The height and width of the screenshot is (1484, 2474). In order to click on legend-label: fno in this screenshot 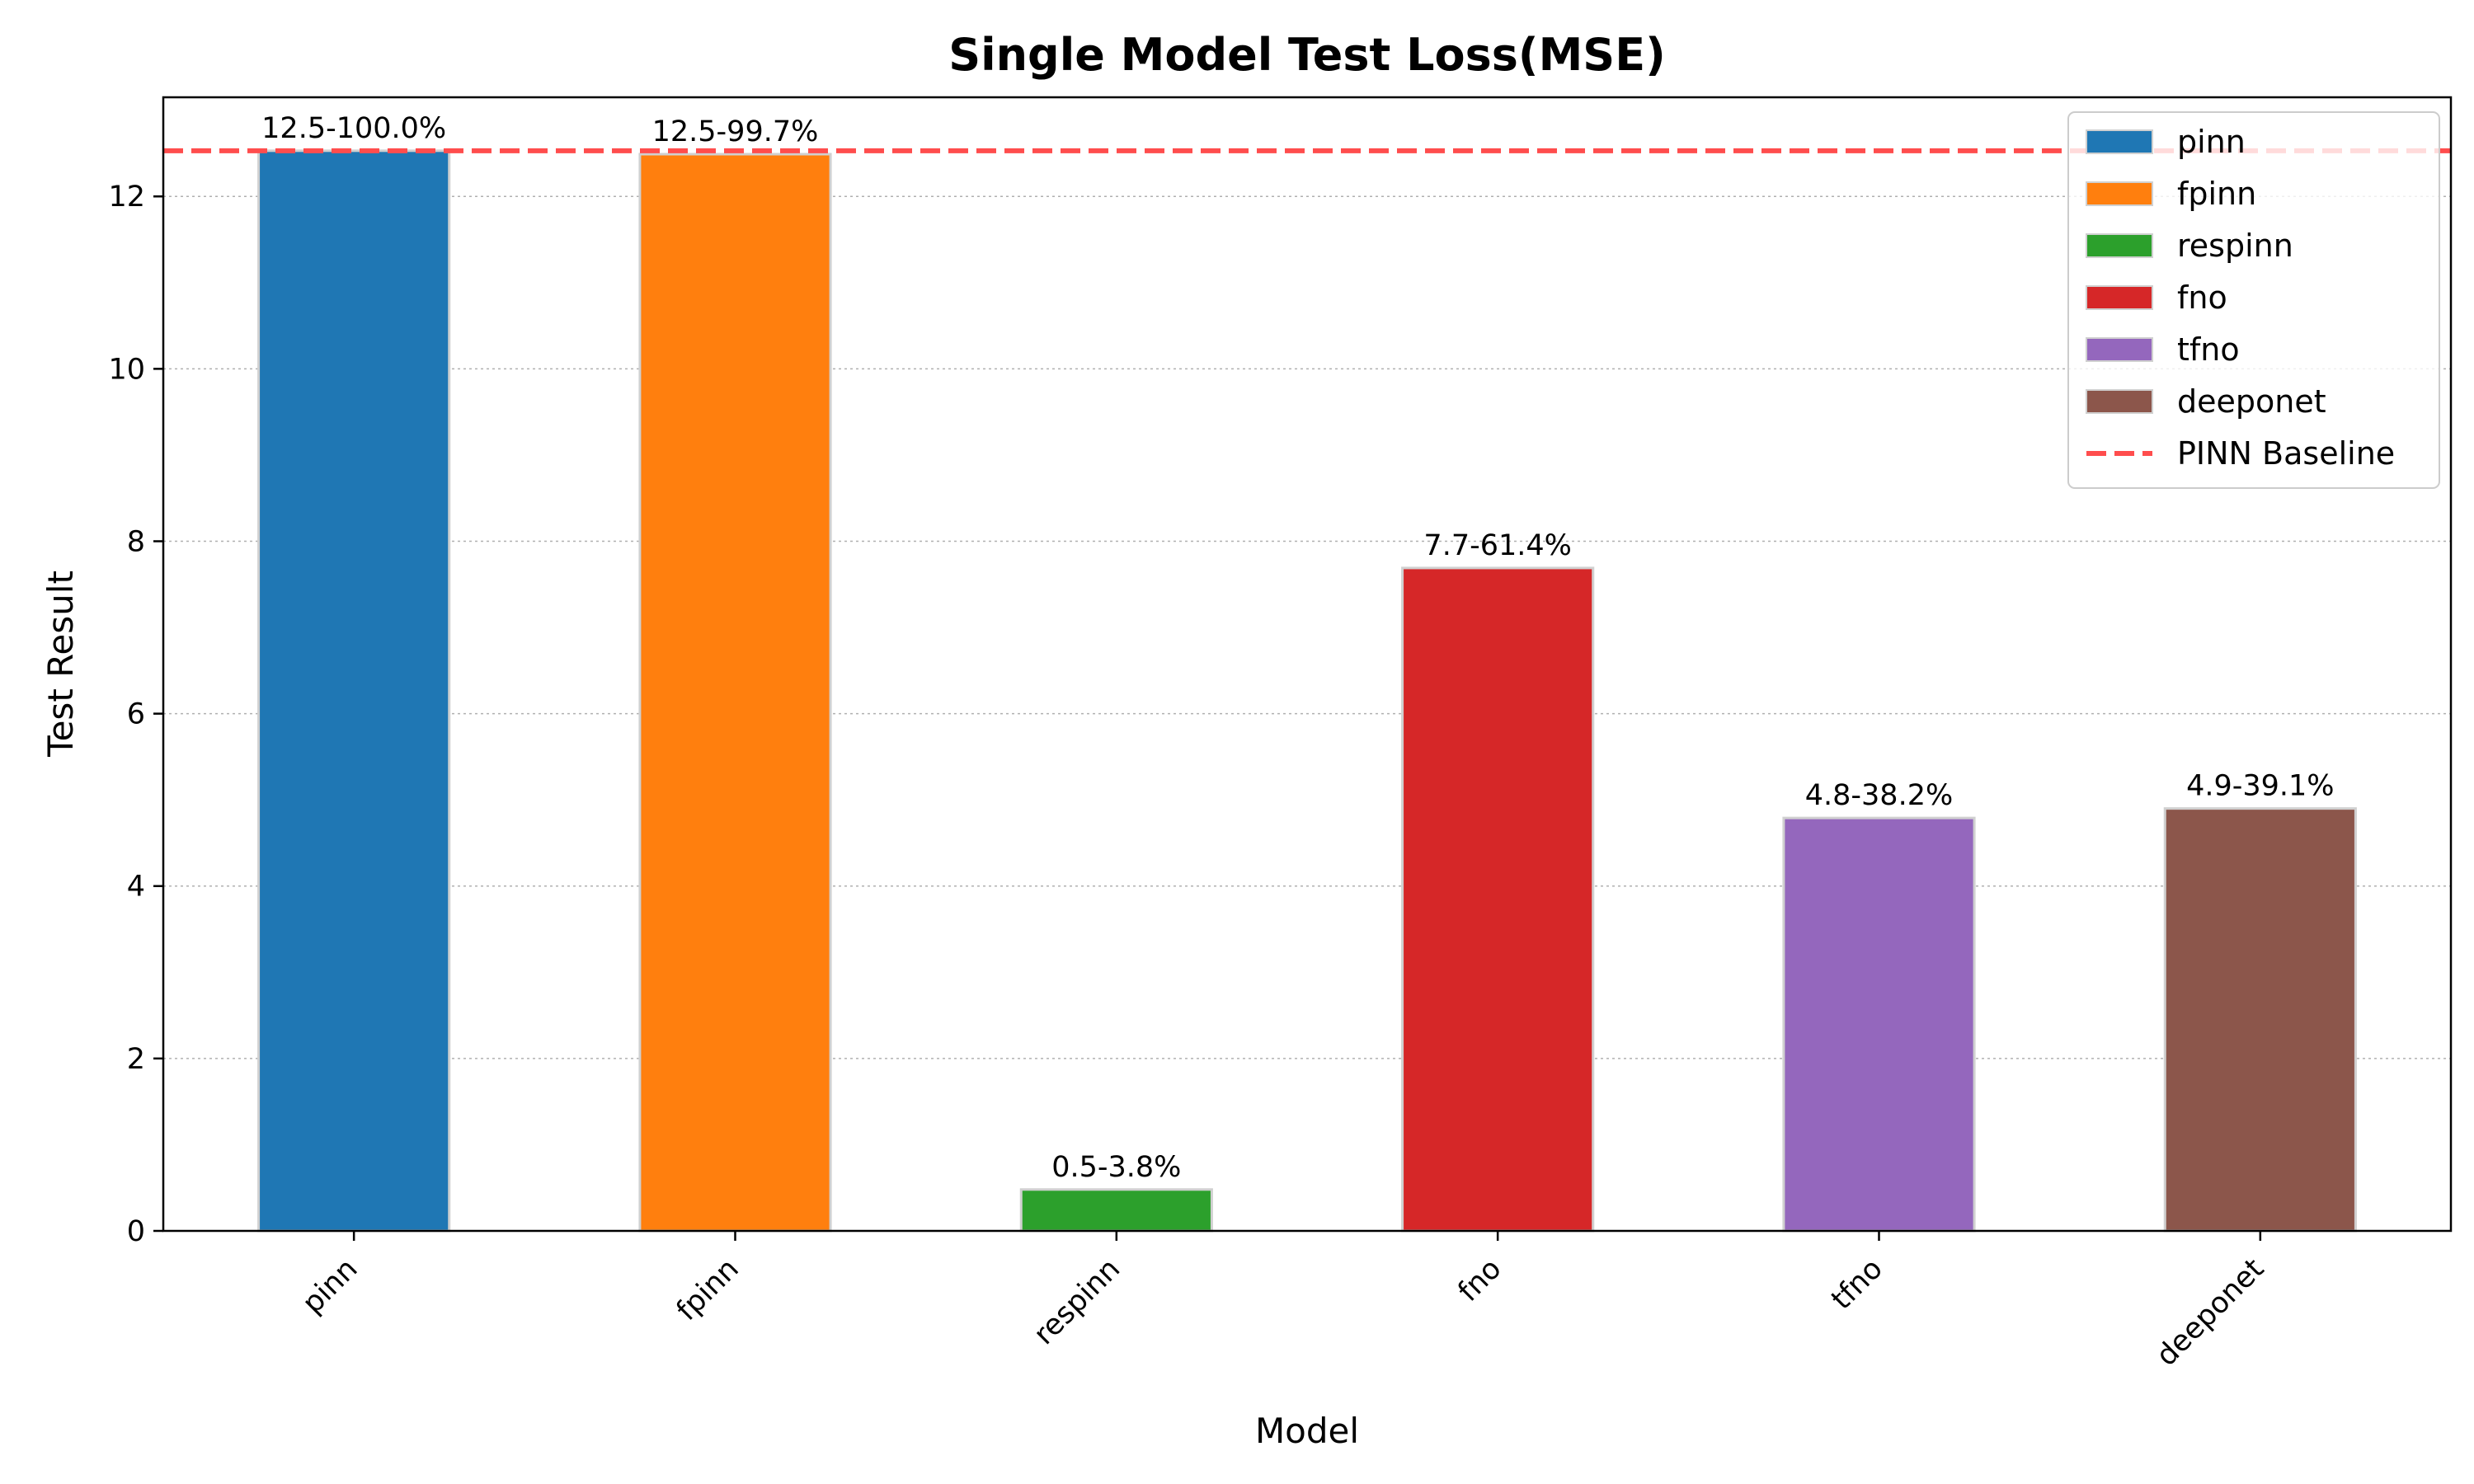, I will do `click(2202, 297)`.